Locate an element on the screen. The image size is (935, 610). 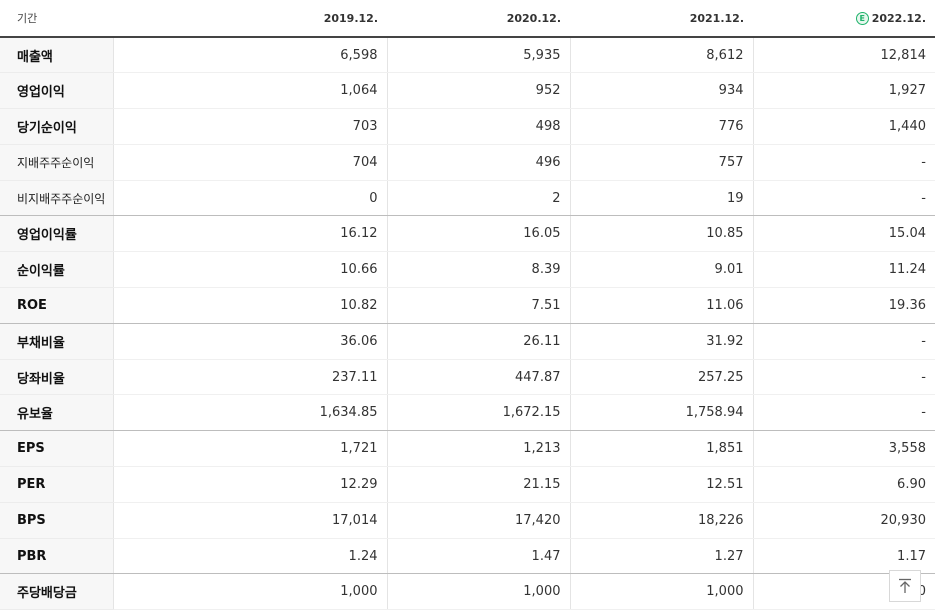
table-cell: 36.06 is located at coordinates (249, 341).